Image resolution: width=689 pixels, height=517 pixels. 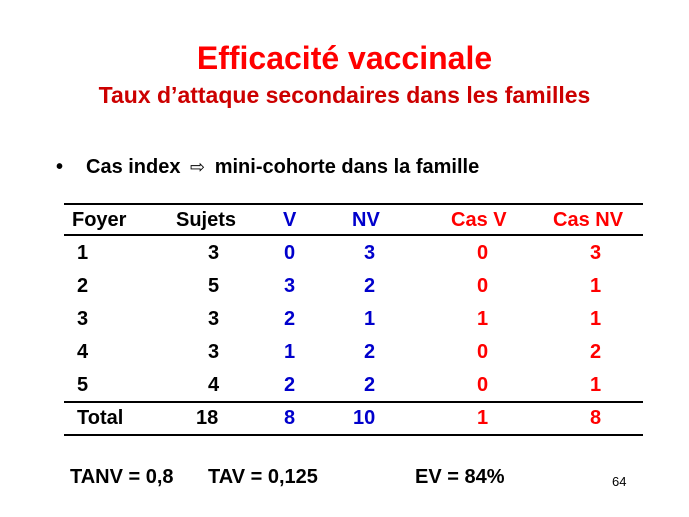 I want to click on header-cas-v: Cas V, so click(x=479, y=220).